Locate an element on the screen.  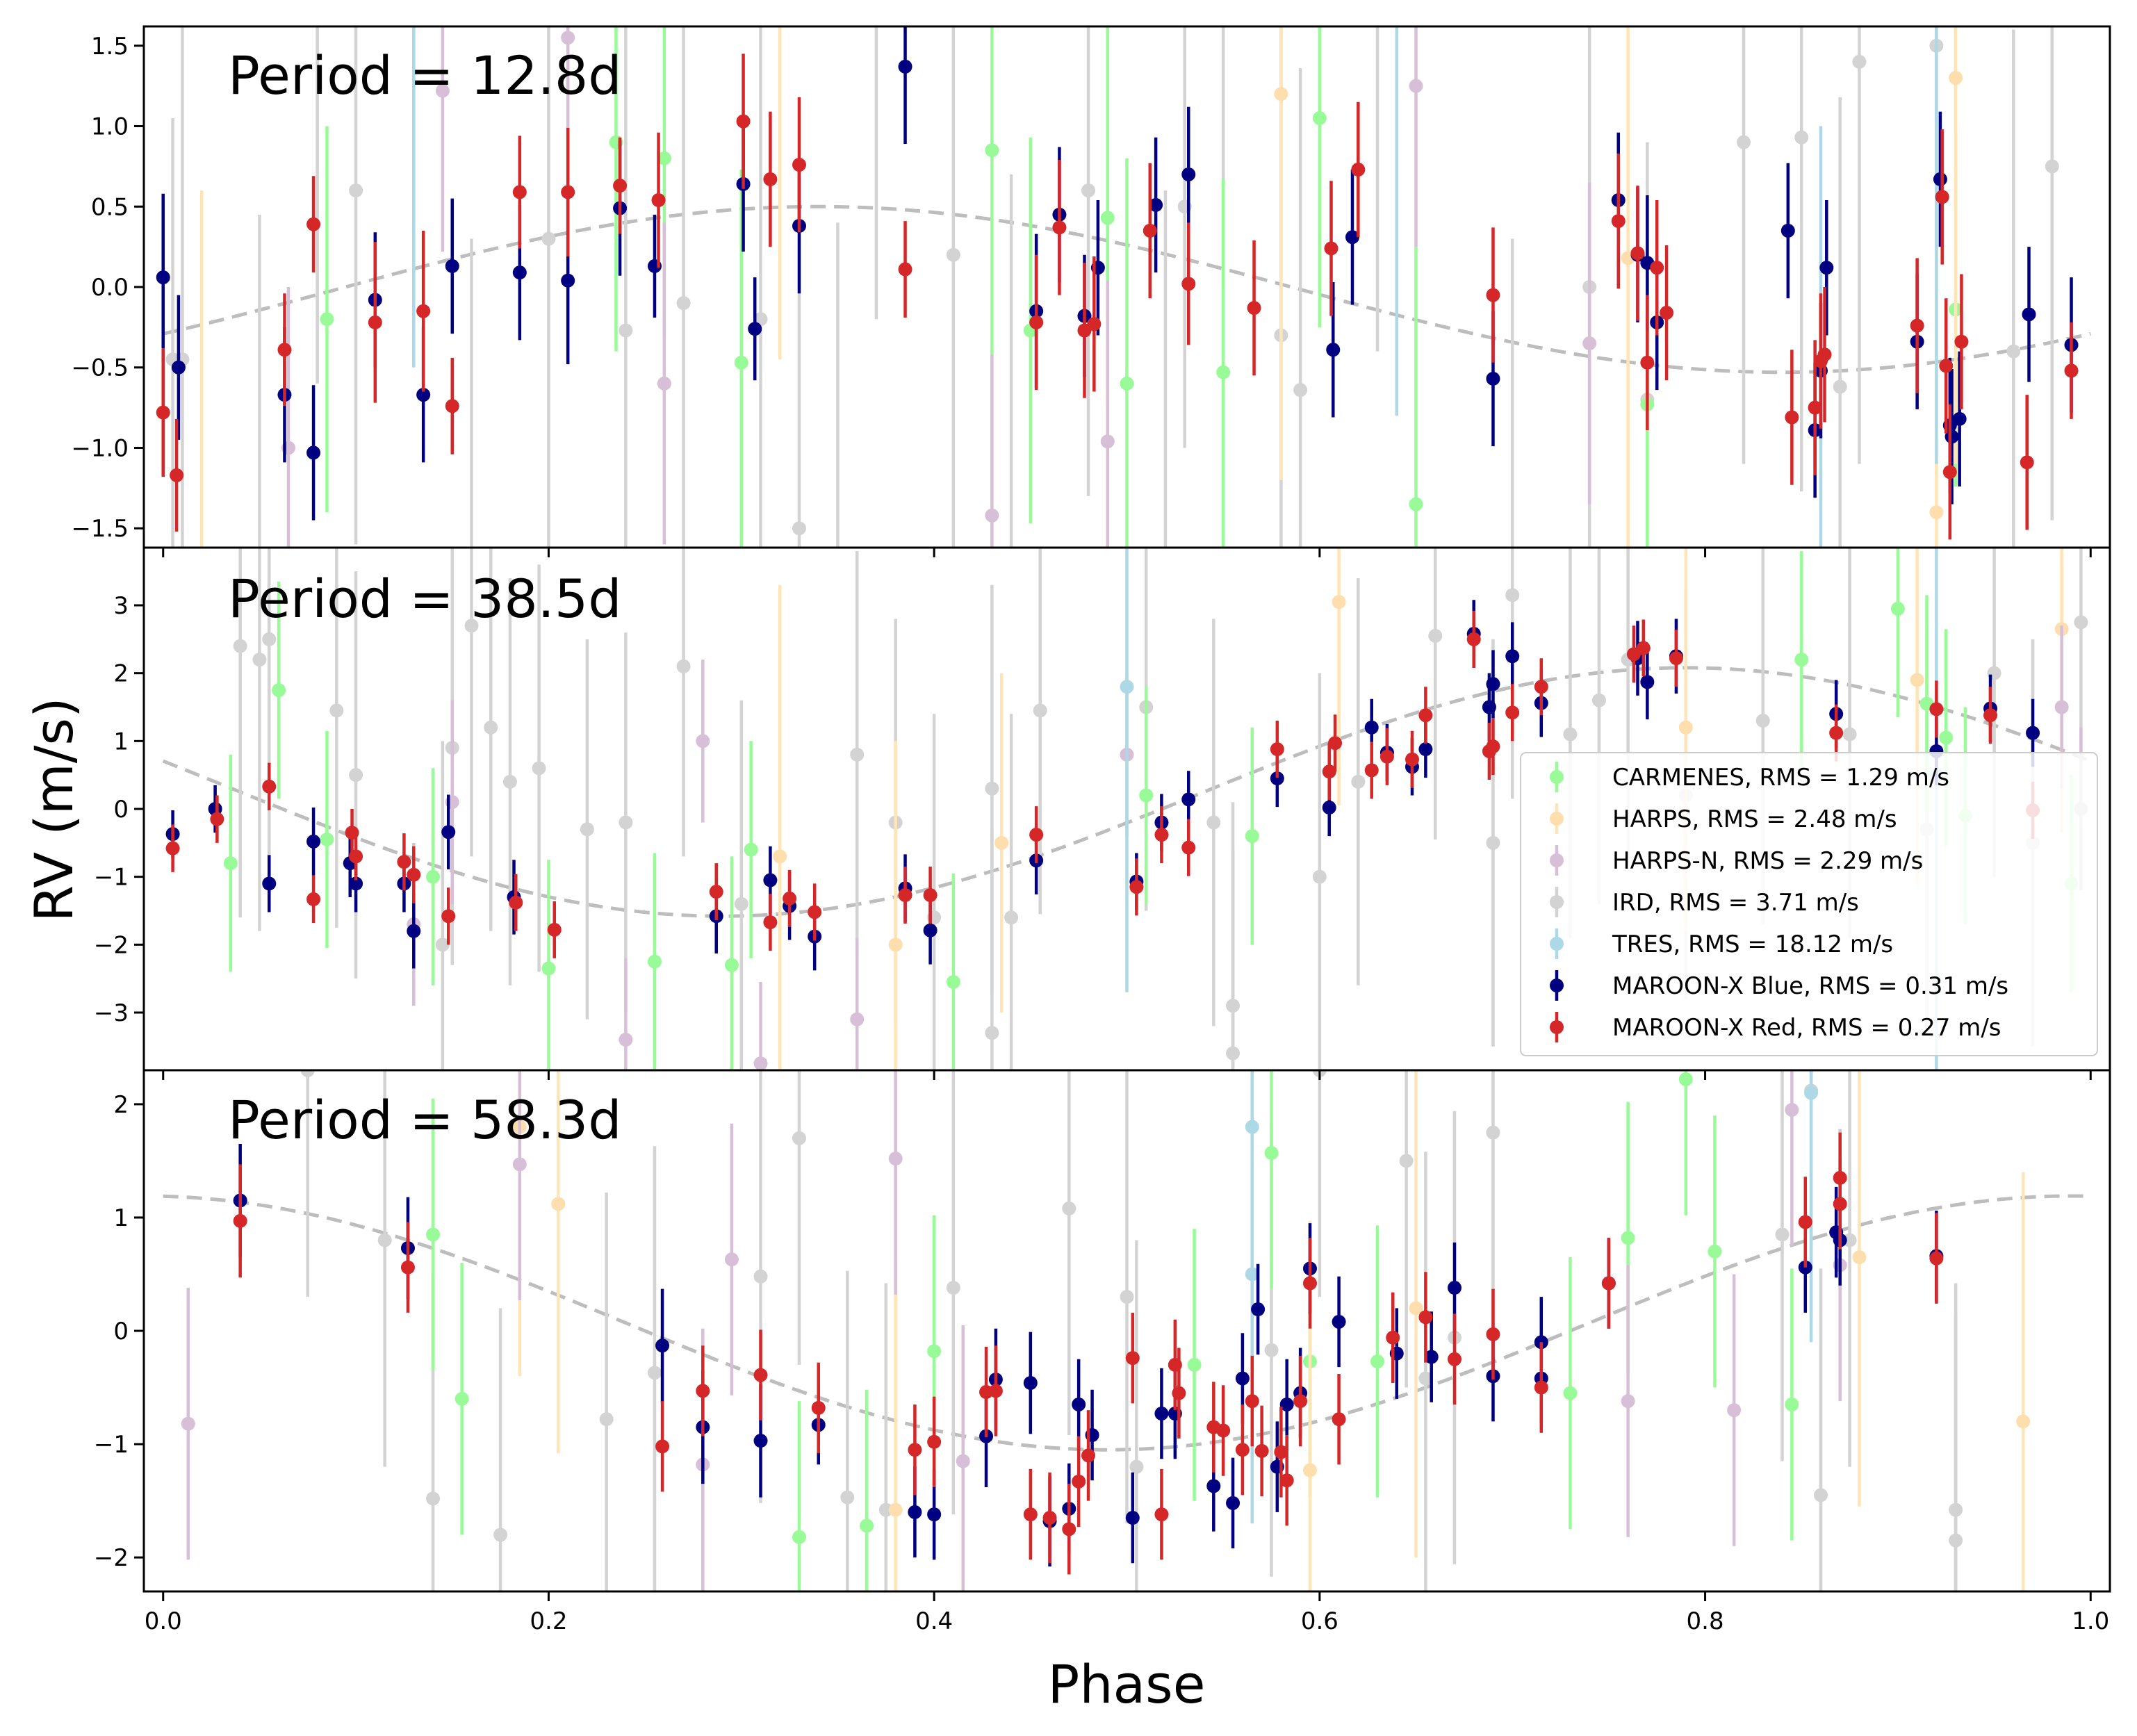
y-axis-ticks: 2 1 0 −1 −2 is located at coordinates (119, 1331).